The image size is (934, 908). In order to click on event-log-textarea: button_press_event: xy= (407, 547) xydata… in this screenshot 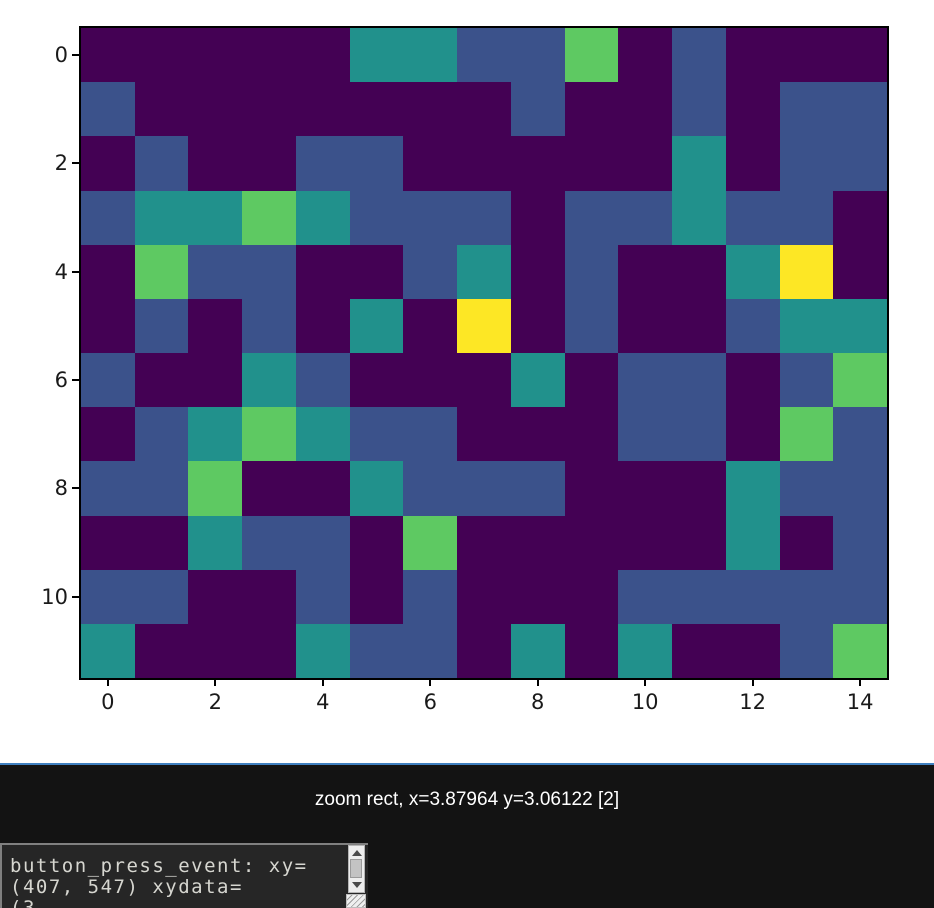, I will do `click(184, 875)`.